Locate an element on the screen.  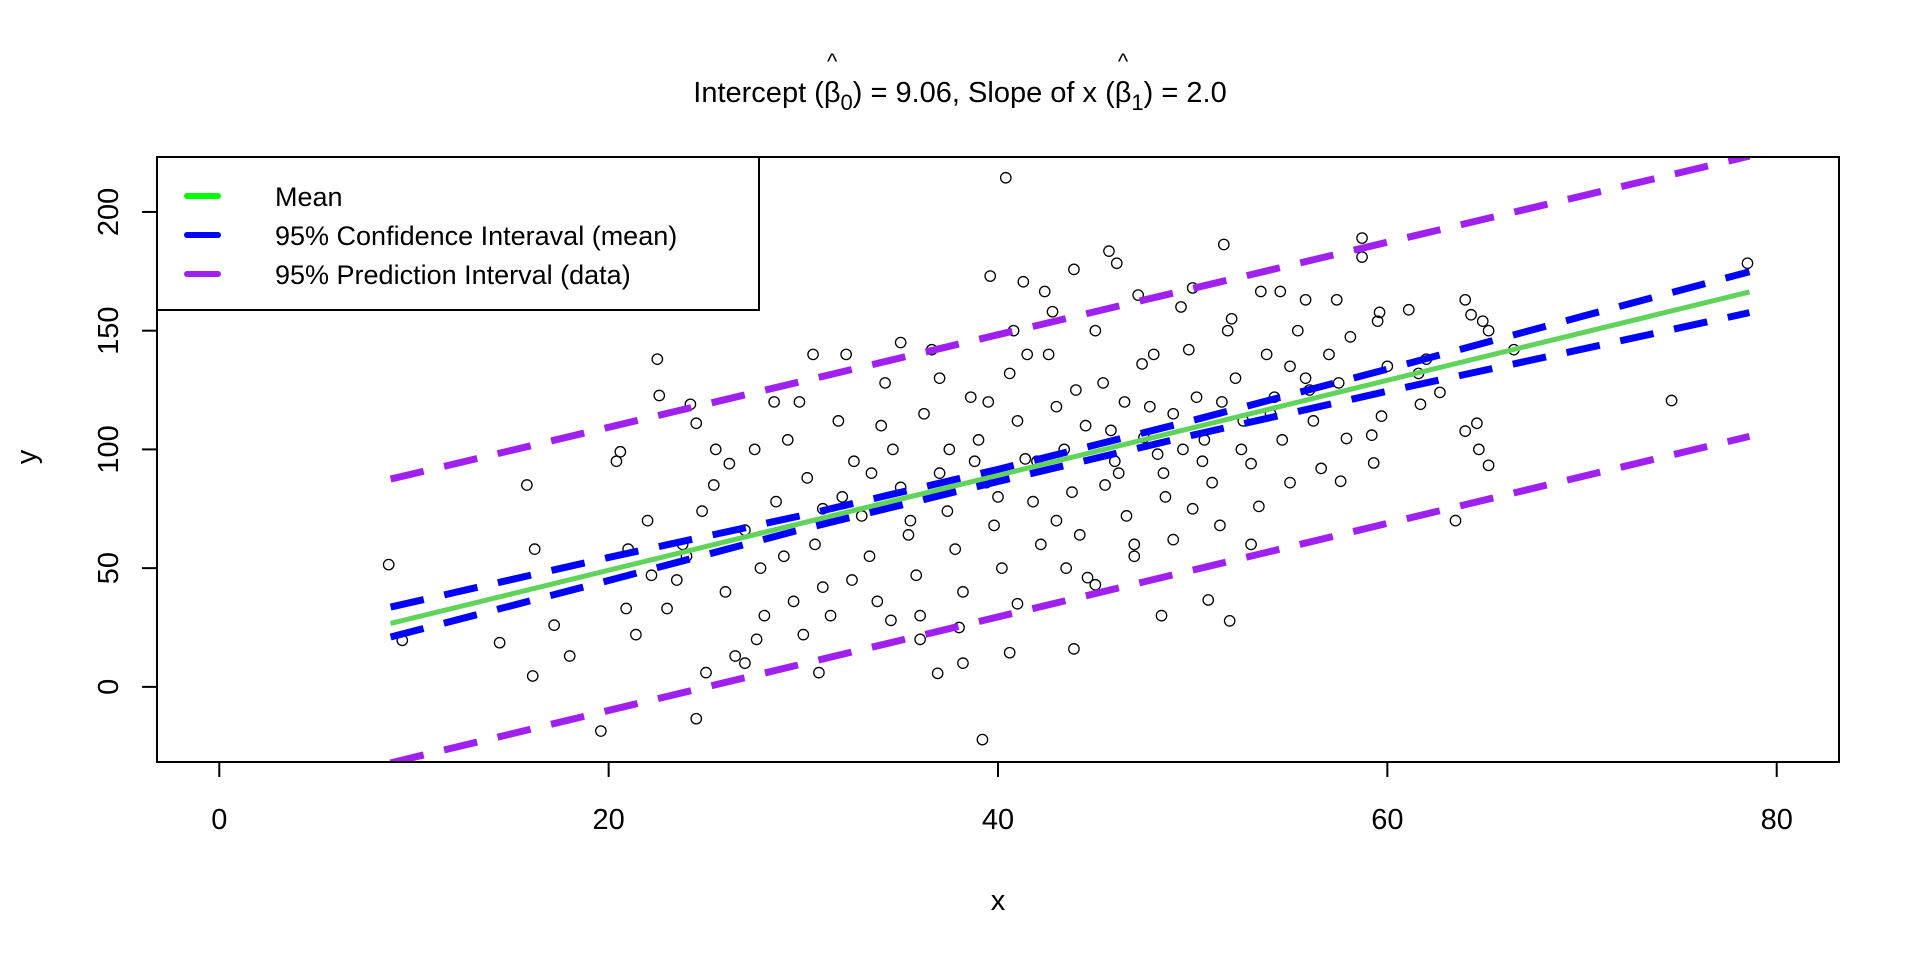
legend-entry-pi: 95% Prediction Interval (data) is located at coordinates (407, 275).